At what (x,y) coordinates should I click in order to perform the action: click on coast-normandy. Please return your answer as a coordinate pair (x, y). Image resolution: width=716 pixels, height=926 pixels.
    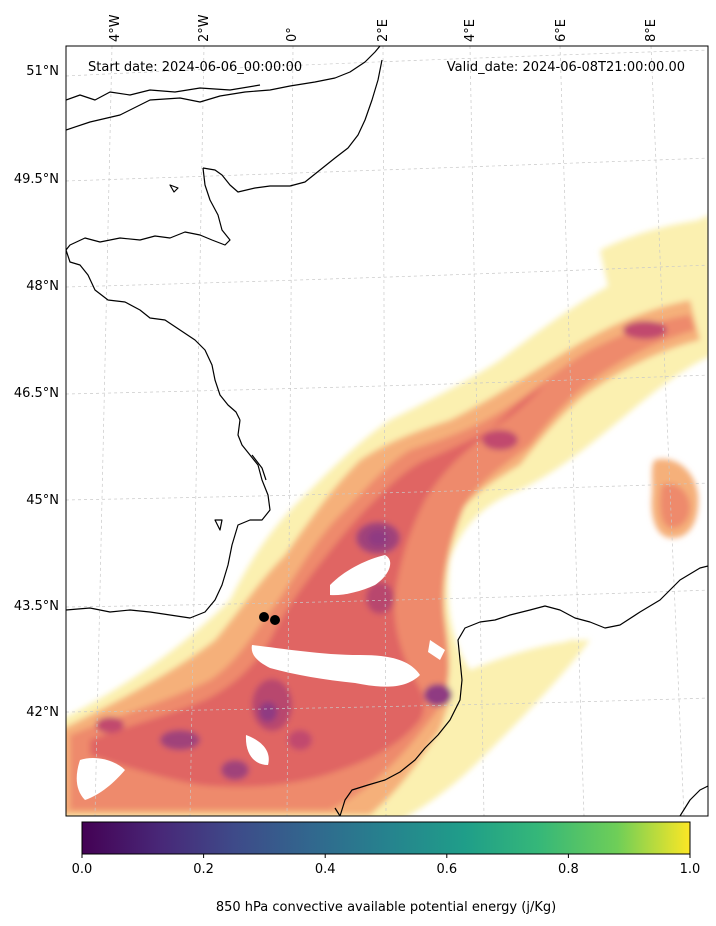
    Looking at the image, I should click on (292, 126).